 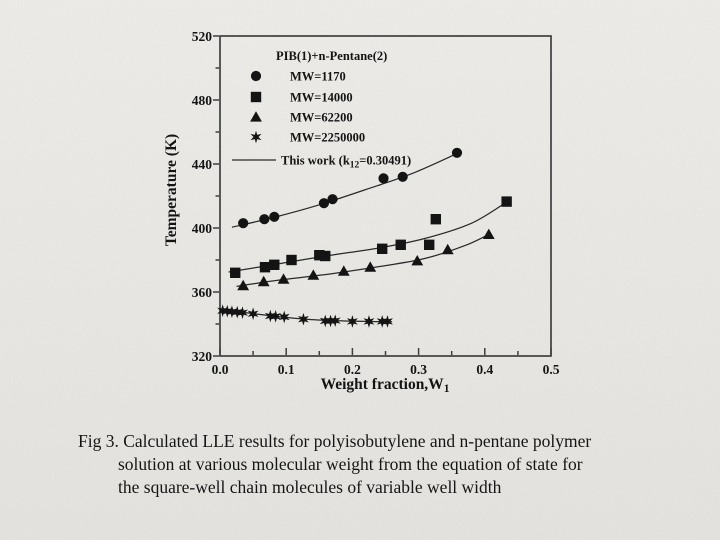 What do you see at coordinates (346, 162) in the screenshot?
I see `legend-fit-label: This work (k12=0.30491)` at bounding box center [346, 162].